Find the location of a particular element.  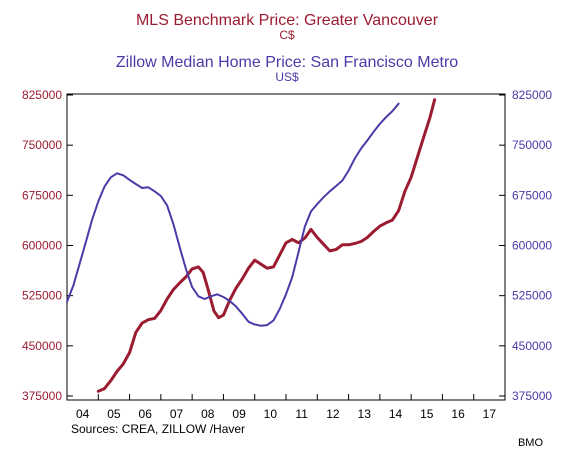

left-tick-label: 600000 is located at coordinates (42, 246).